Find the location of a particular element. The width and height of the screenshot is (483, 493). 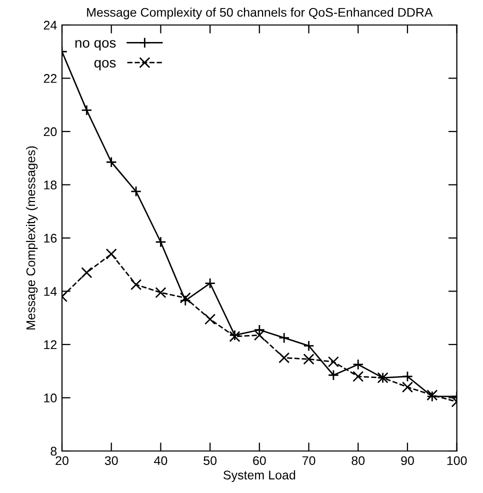

y-axis-title: Message Complexity (messages) is located at coordinates (32, 238).